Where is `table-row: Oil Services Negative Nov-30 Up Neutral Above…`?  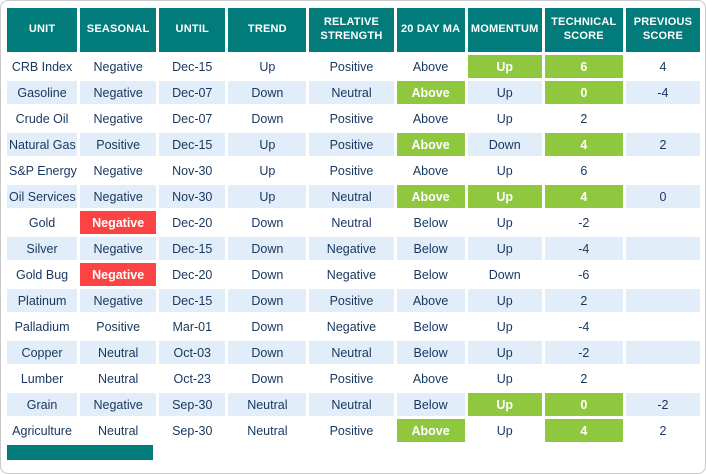 table-row: Oil Services Negative Nov-30 Up Neutral Above… is located at coordinates (353, 196).